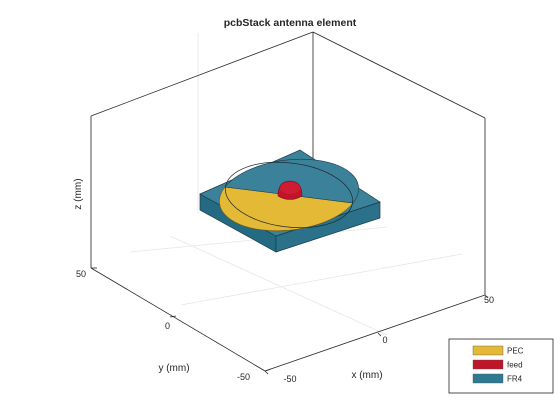 The width and height of the screenshot is (560, 420). Describe the element at coordinates (173, 368) in the screenshot. I see `y-axis-label: y (mm)` at that location.